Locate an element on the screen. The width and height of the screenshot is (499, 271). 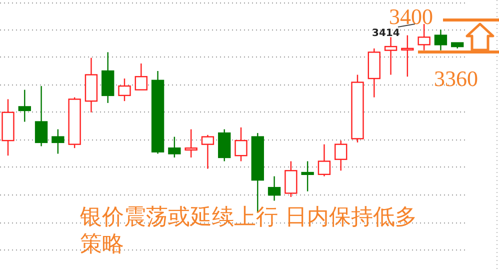
annotation: 银价震荡或延续上行 日内保持低多策略 is located at coordinates (249, 231).